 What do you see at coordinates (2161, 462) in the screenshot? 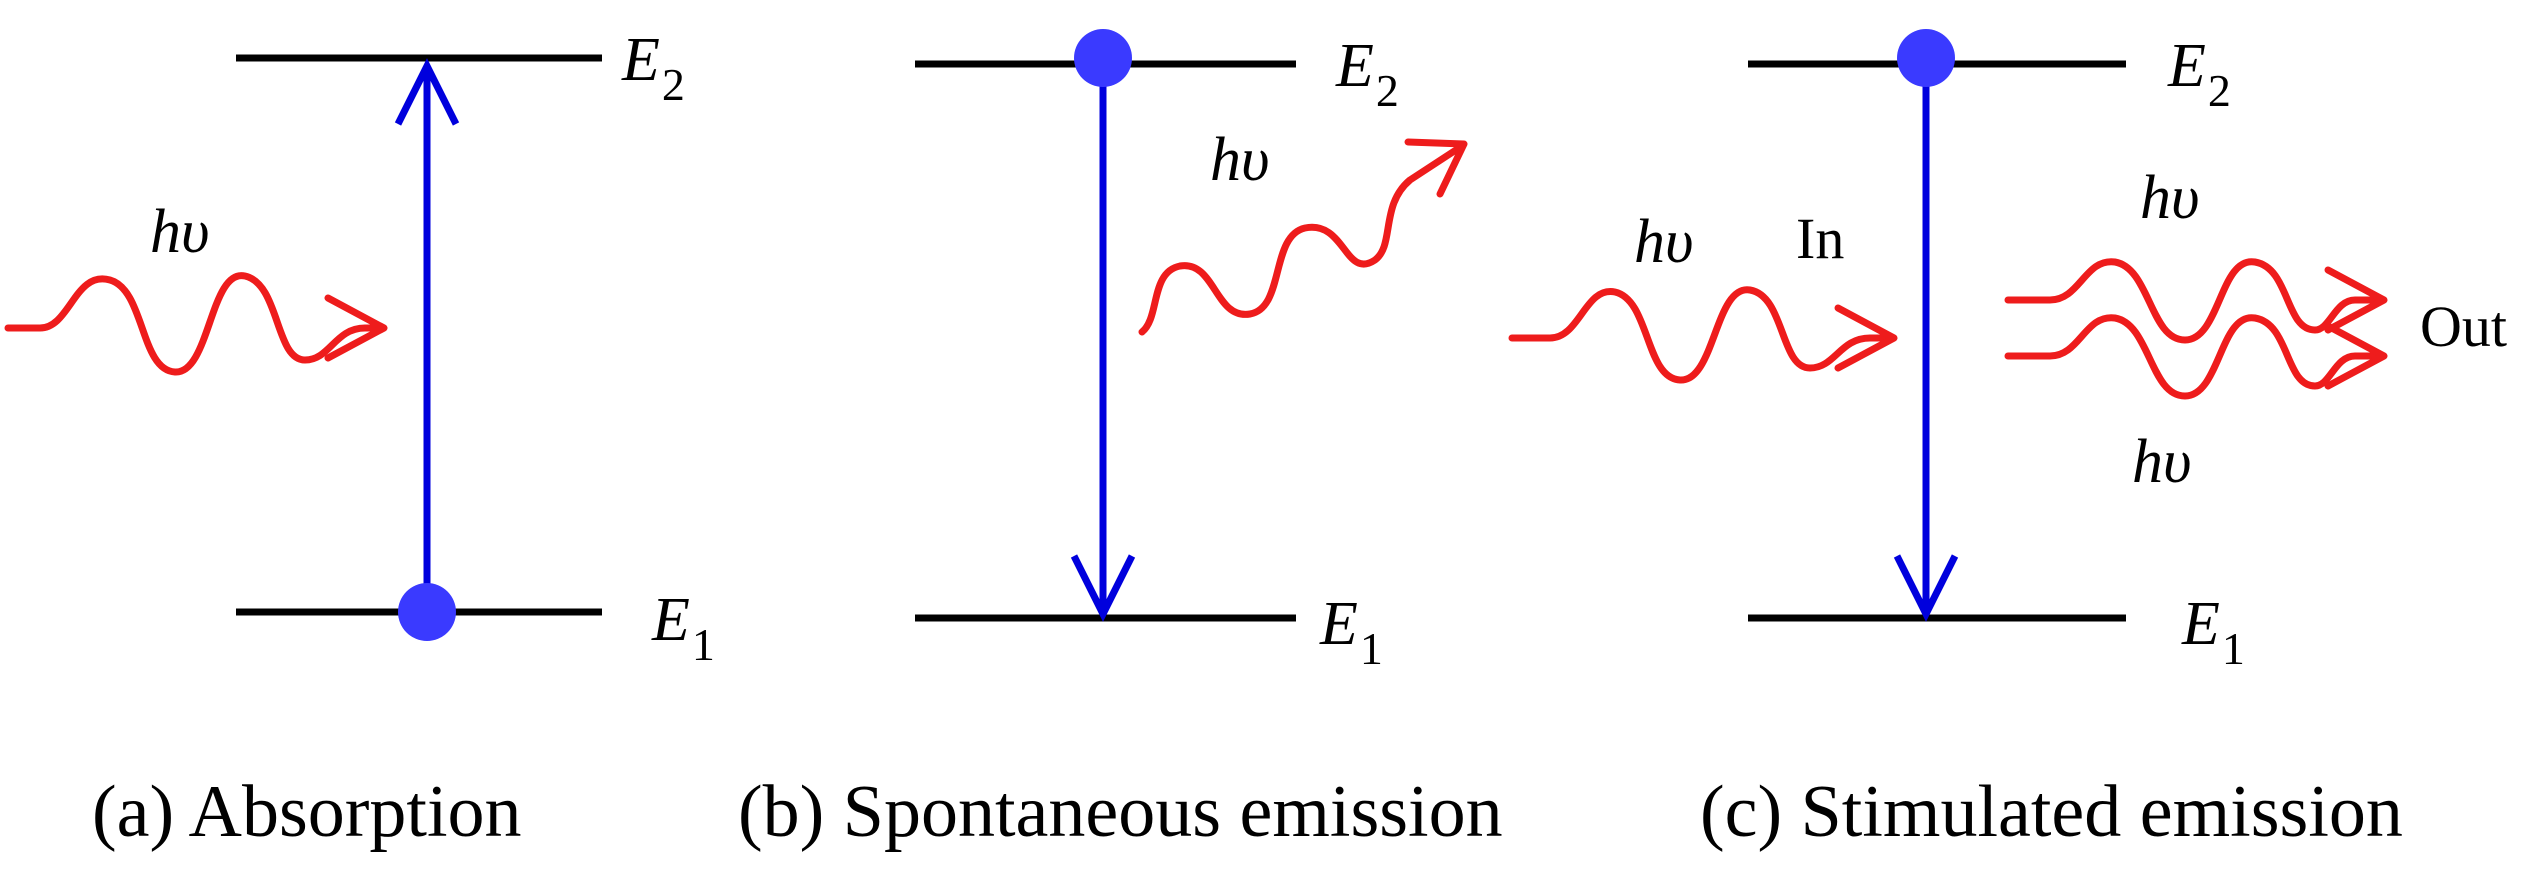
I see `stimulated-outgoing-photon-label-bottom: hυ` at bounding box center [2161, 462].